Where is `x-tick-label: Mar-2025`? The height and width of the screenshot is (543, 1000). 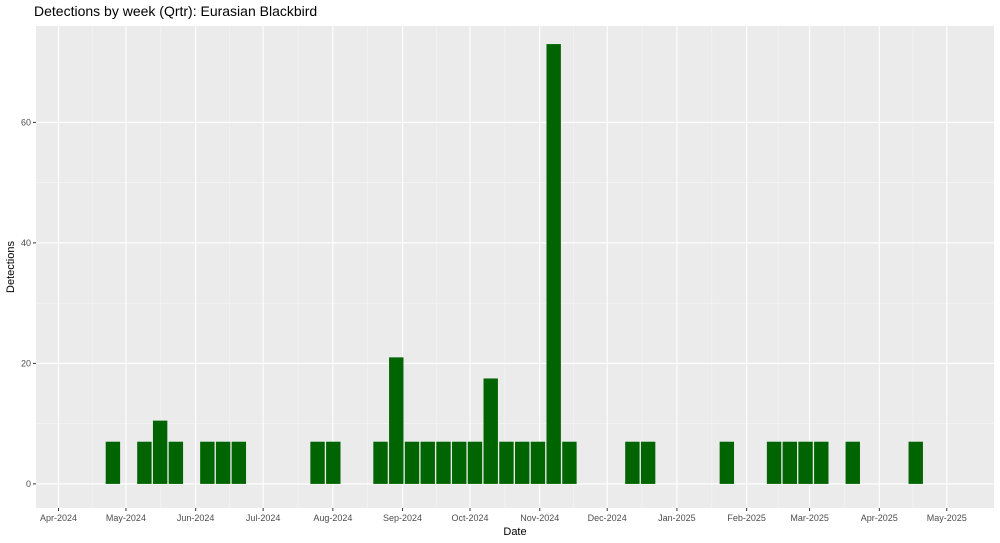 x-tick-label: Mar-2025 is located at coordinates (809, 518).